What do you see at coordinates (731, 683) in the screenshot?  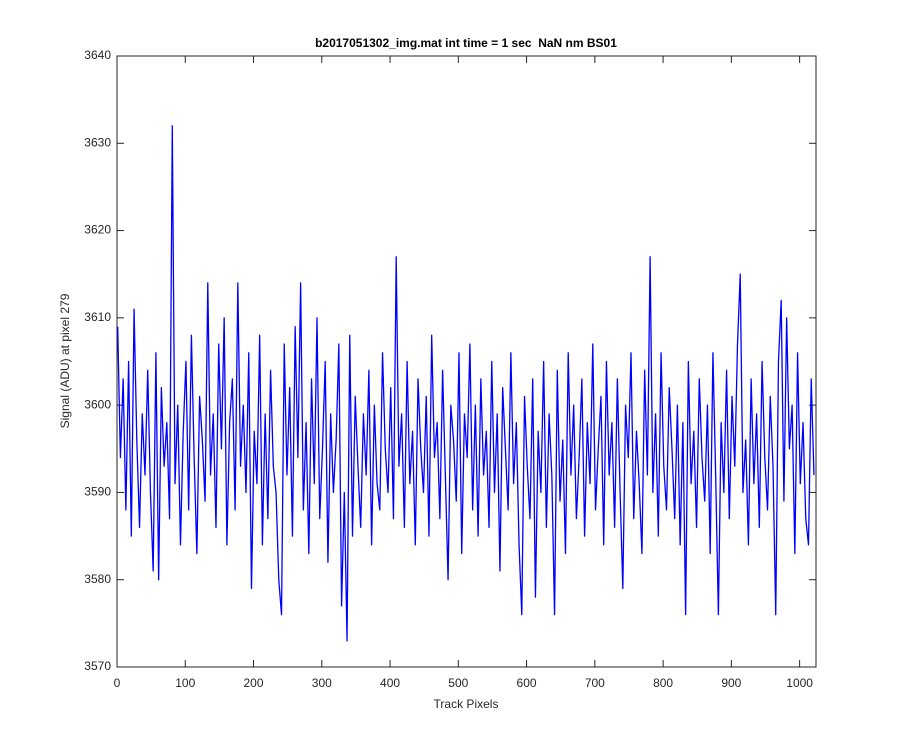 I see `x-tick-label: 900` at bounding box center [731, 683].